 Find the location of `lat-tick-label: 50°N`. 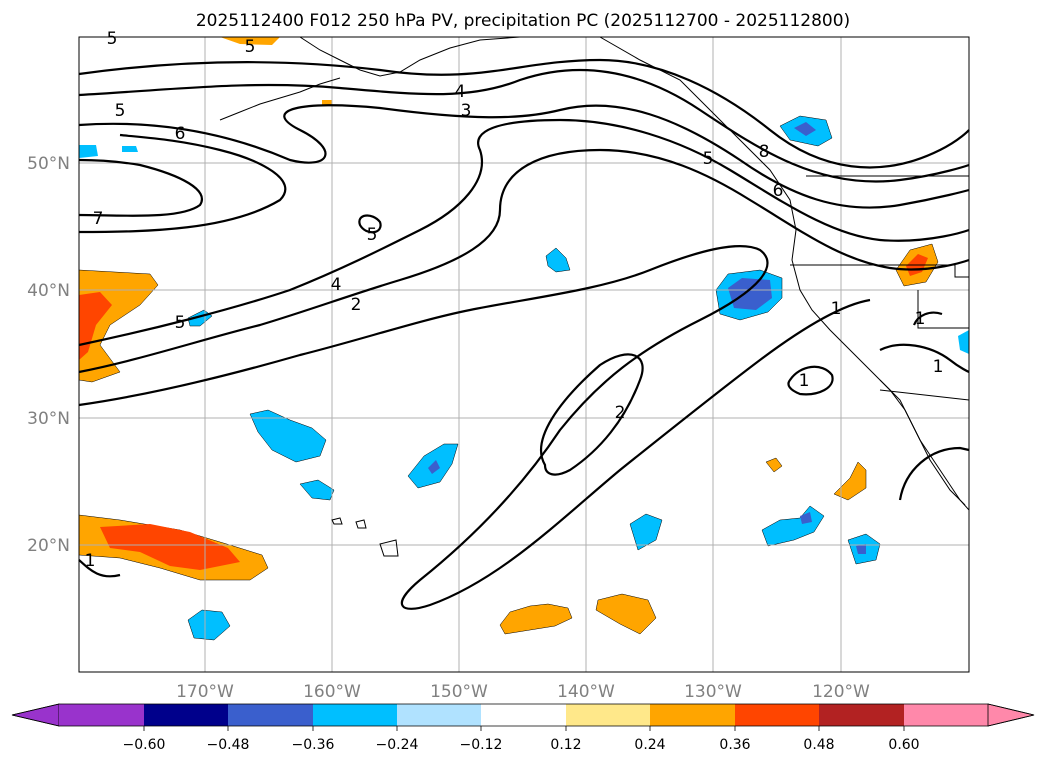

lat-tick-label: 50°N is located at coordinates (48, 164).